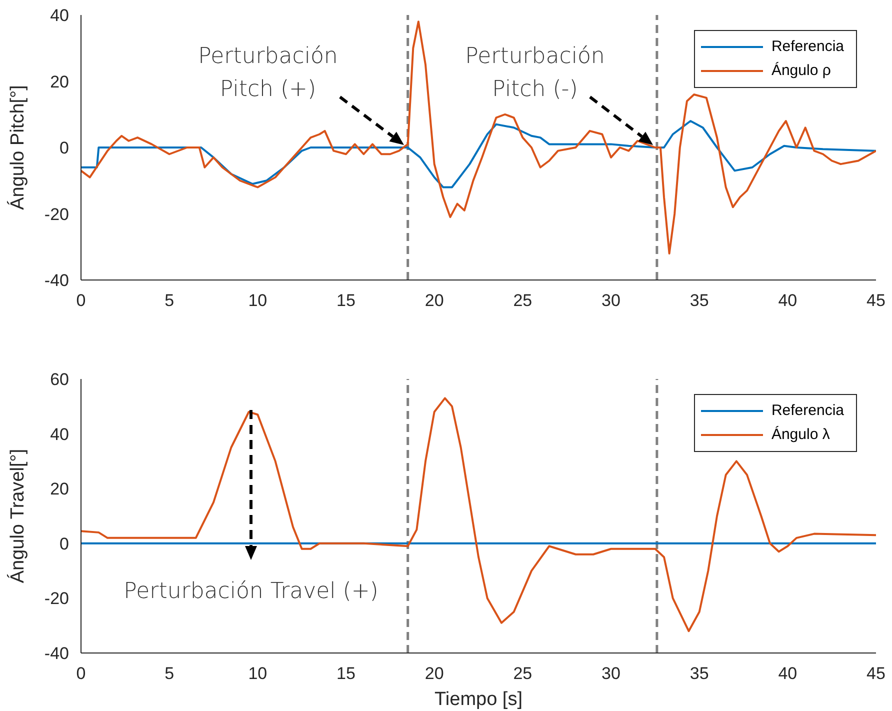 The height and width of the screenshot is (711, 892). I want to click on annotation: Perturbación Travel (+), so click(251, 591).